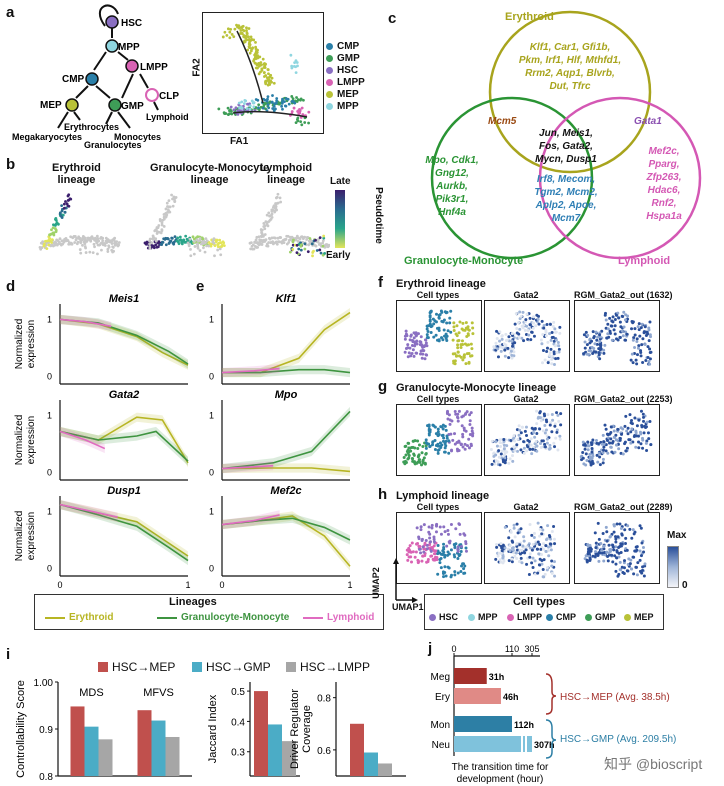 The image size is (724, 786). Describe the element at coordinates (664, 203) in the screenshot. I see `svg-text: Rnf2,` at that location.